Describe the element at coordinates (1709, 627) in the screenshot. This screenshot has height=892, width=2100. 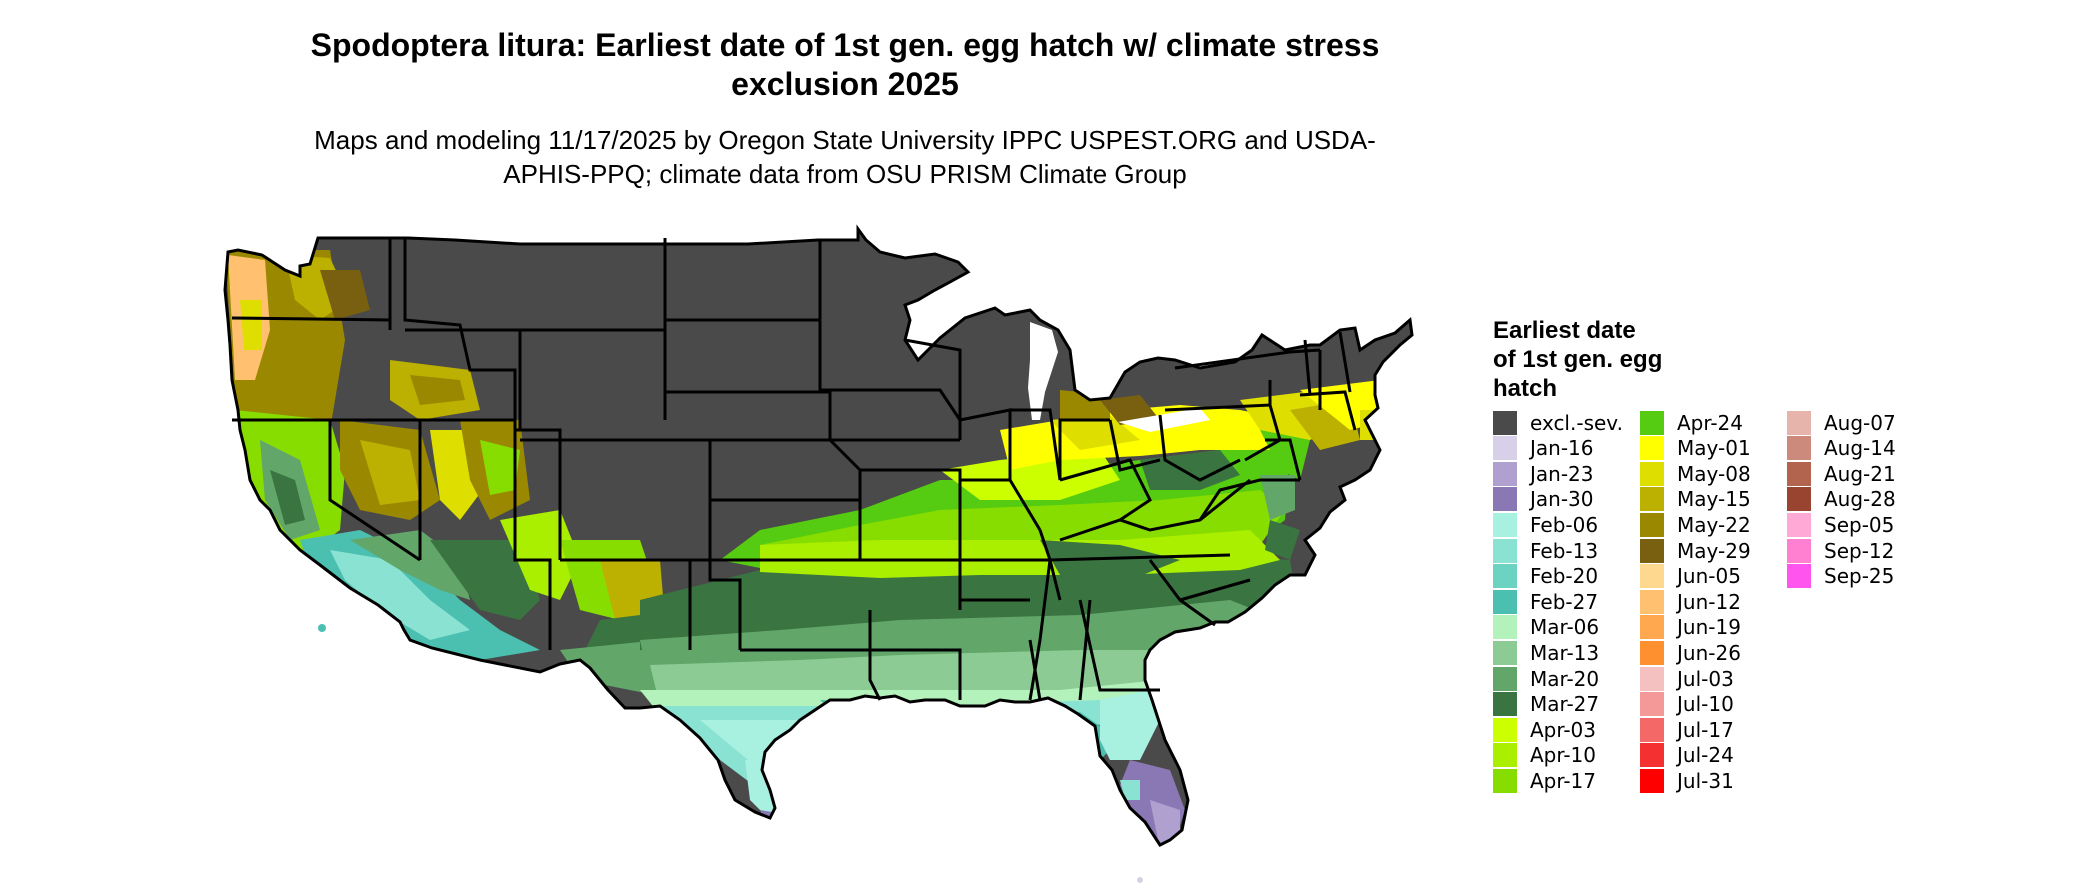
I see `legend-label: Jun-19` at that location.